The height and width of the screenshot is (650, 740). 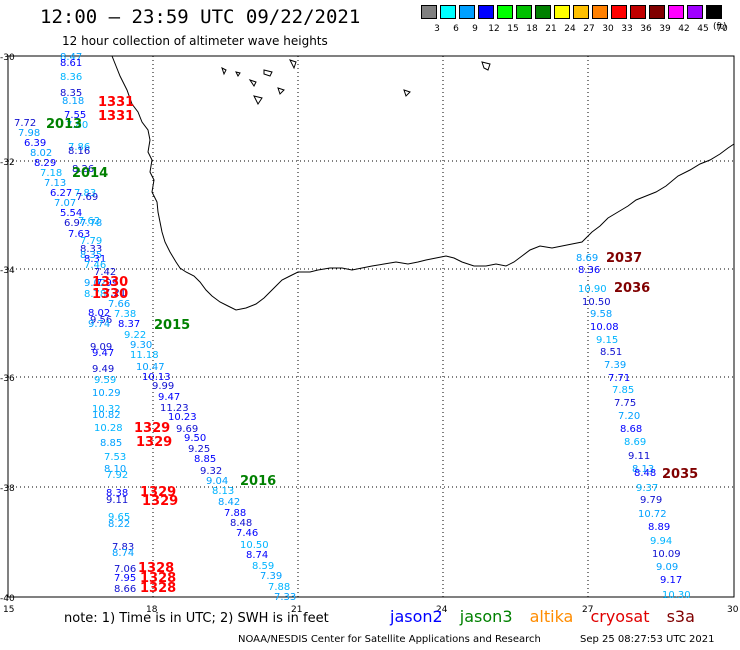 What do you see at coordinates (629, 416) in the screenshot?
I see `wave-height-value: 7.20` at bounding box center [629, 416].